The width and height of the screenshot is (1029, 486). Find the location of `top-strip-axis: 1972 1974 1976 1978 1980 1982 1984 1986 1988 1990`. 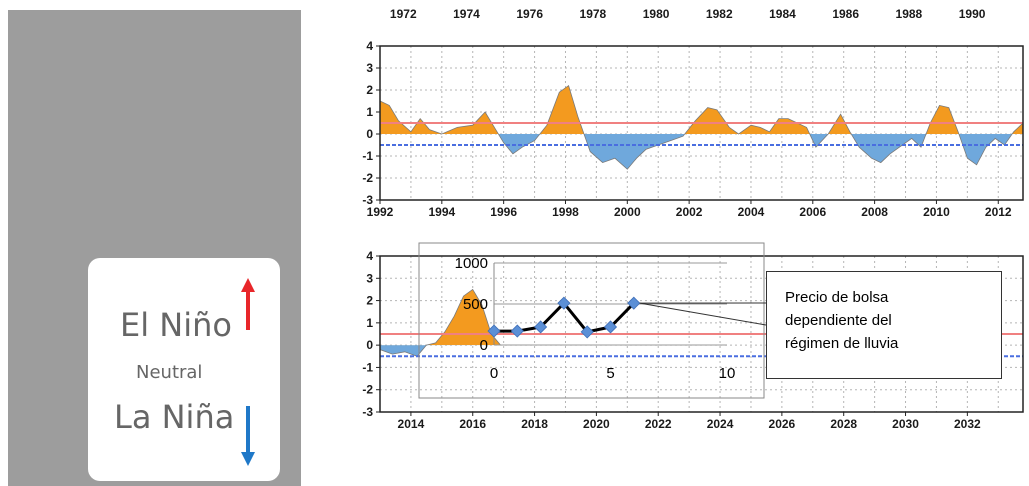

top-strip-axis: 1972 1974 1976 1978 1980 1982 1984 1986 1988 1990 is located at coordinates (688, 14).